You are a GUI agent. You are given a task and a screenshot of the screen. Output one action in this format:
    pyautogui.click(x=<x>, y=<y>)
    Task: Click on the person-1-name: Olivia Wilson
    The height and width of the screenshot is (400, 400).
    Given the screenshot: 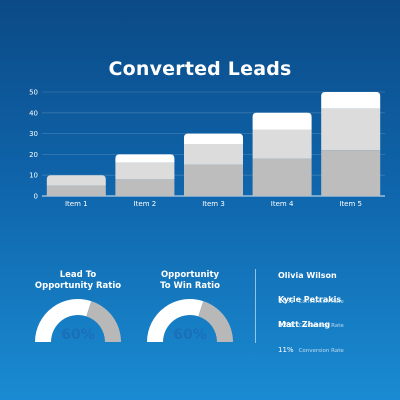 What is the action you would take?
    pyautogui.click(x=307, y=275)
    